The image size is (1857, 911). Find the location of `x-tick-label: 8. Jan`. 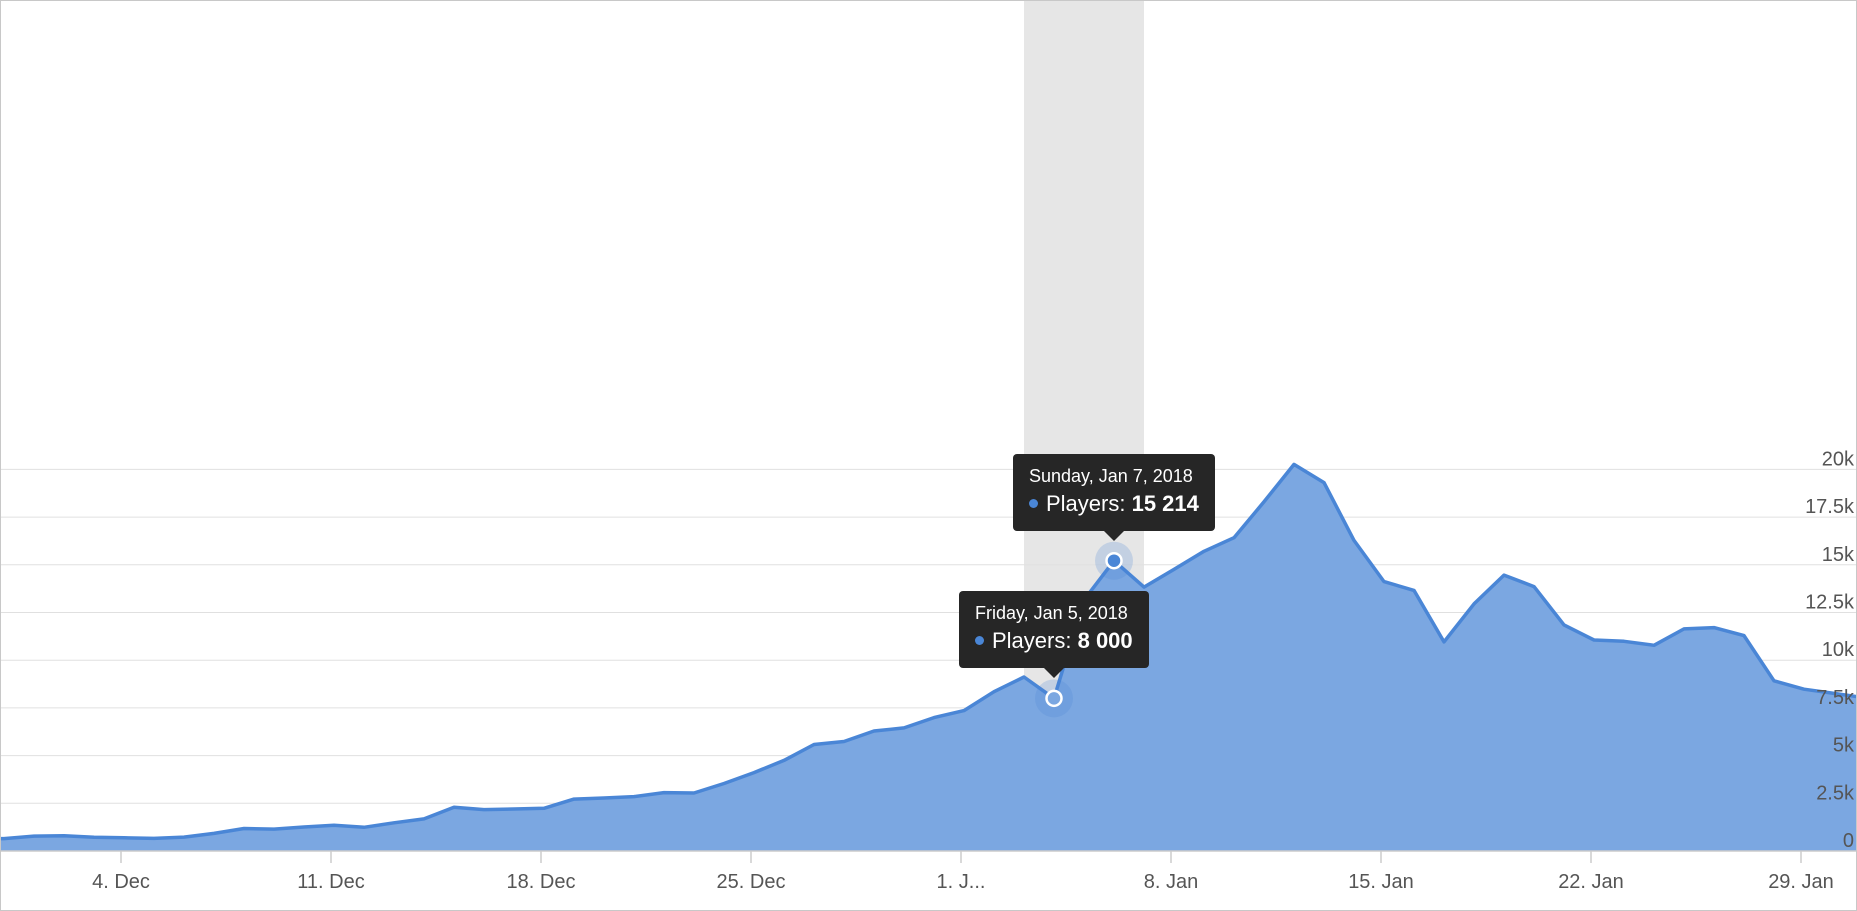

x-tick-label: 8. Jan is located at coordinates (1171, 882).